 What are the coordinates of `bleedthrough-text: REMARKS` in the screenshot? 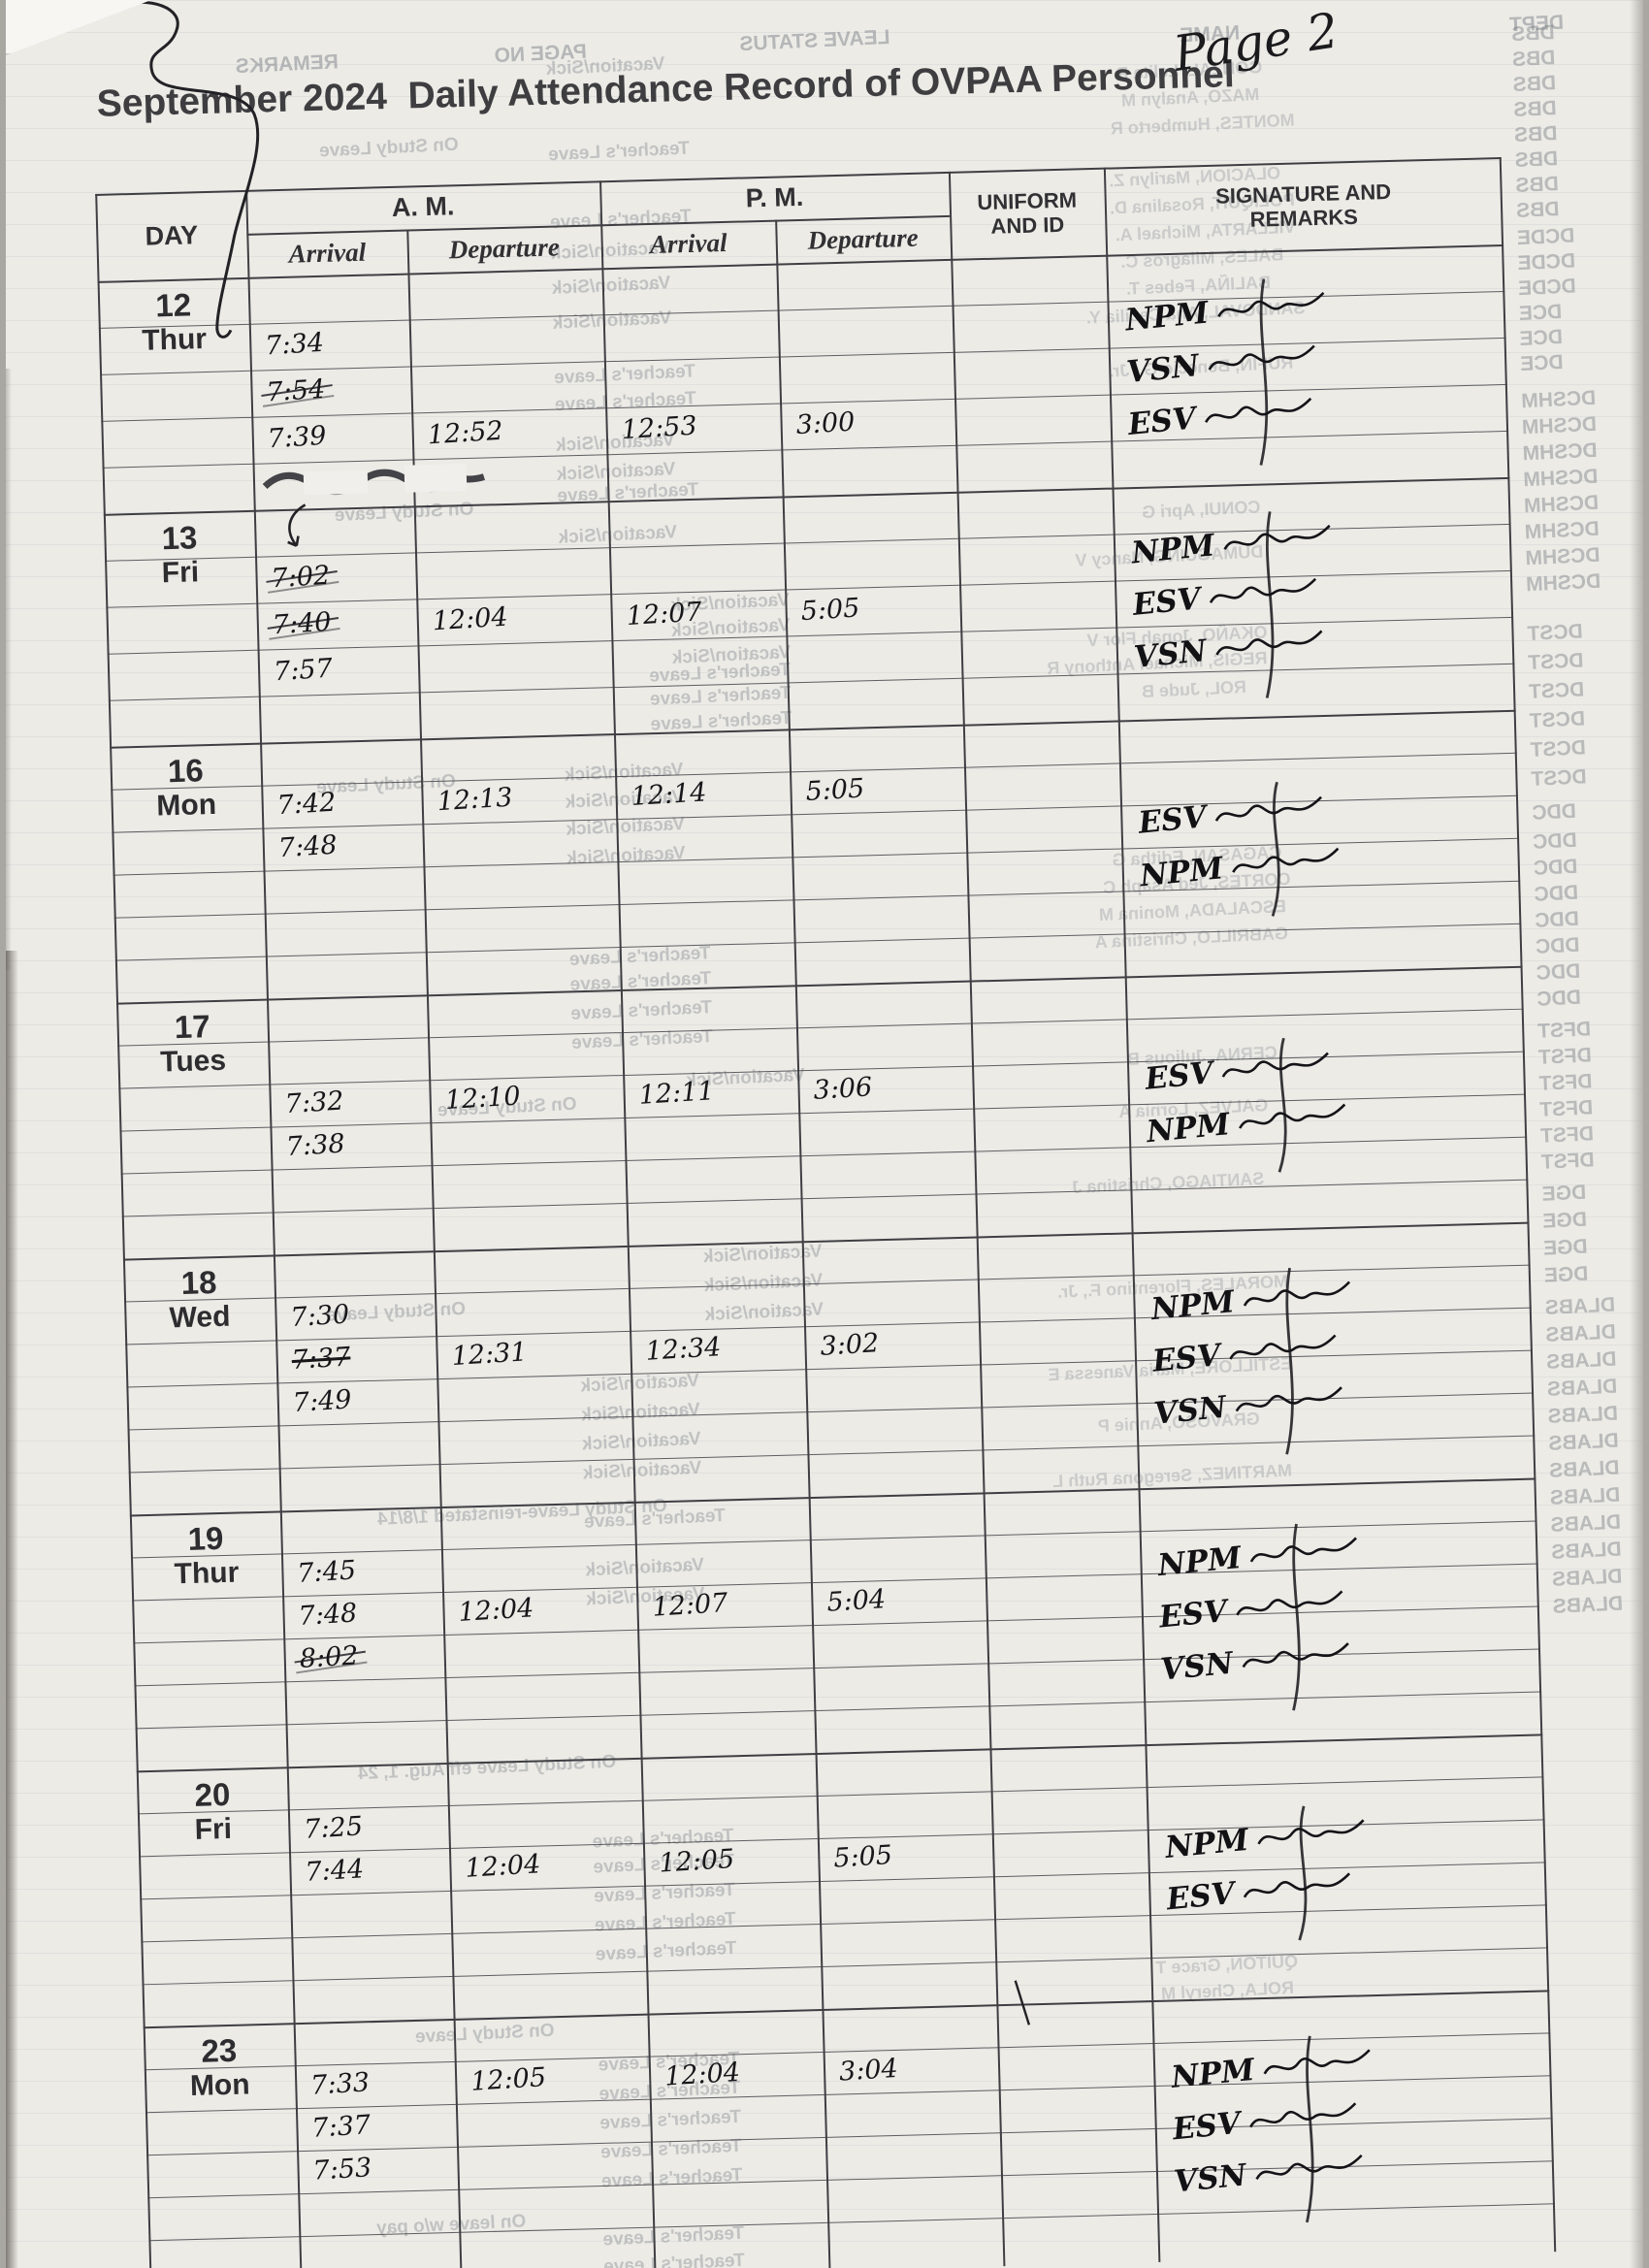 It's located at (287, 64).